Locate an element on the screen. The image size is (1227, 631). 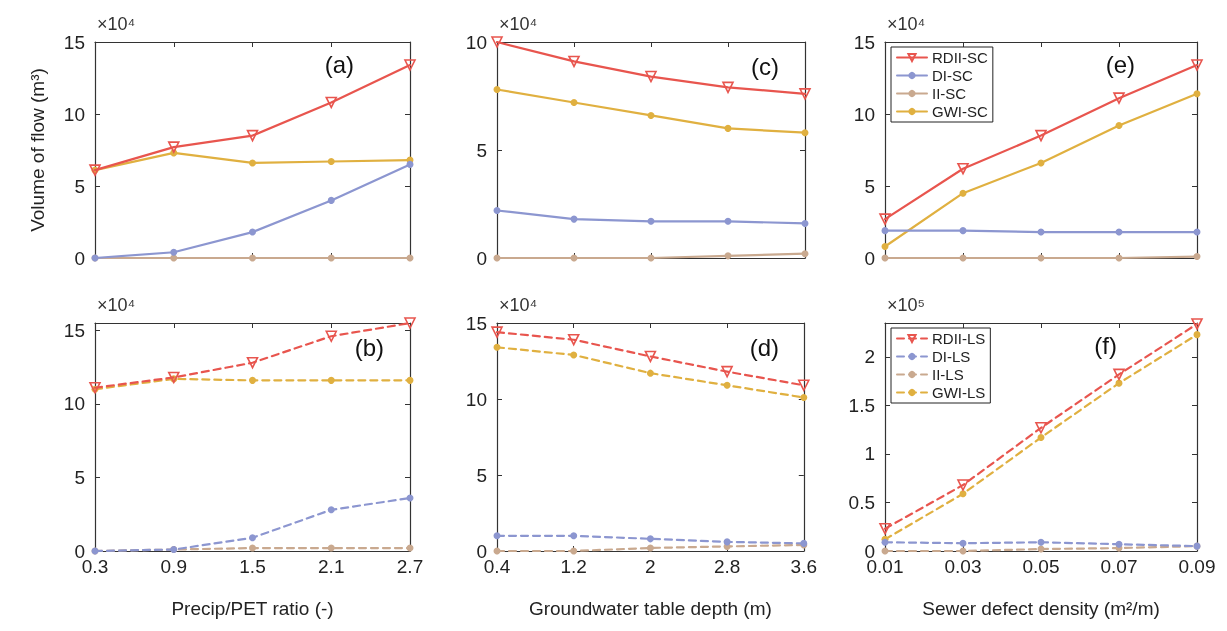
x-axis-title: Precip/PET ratio (-) is located at coordinates (252, 608).